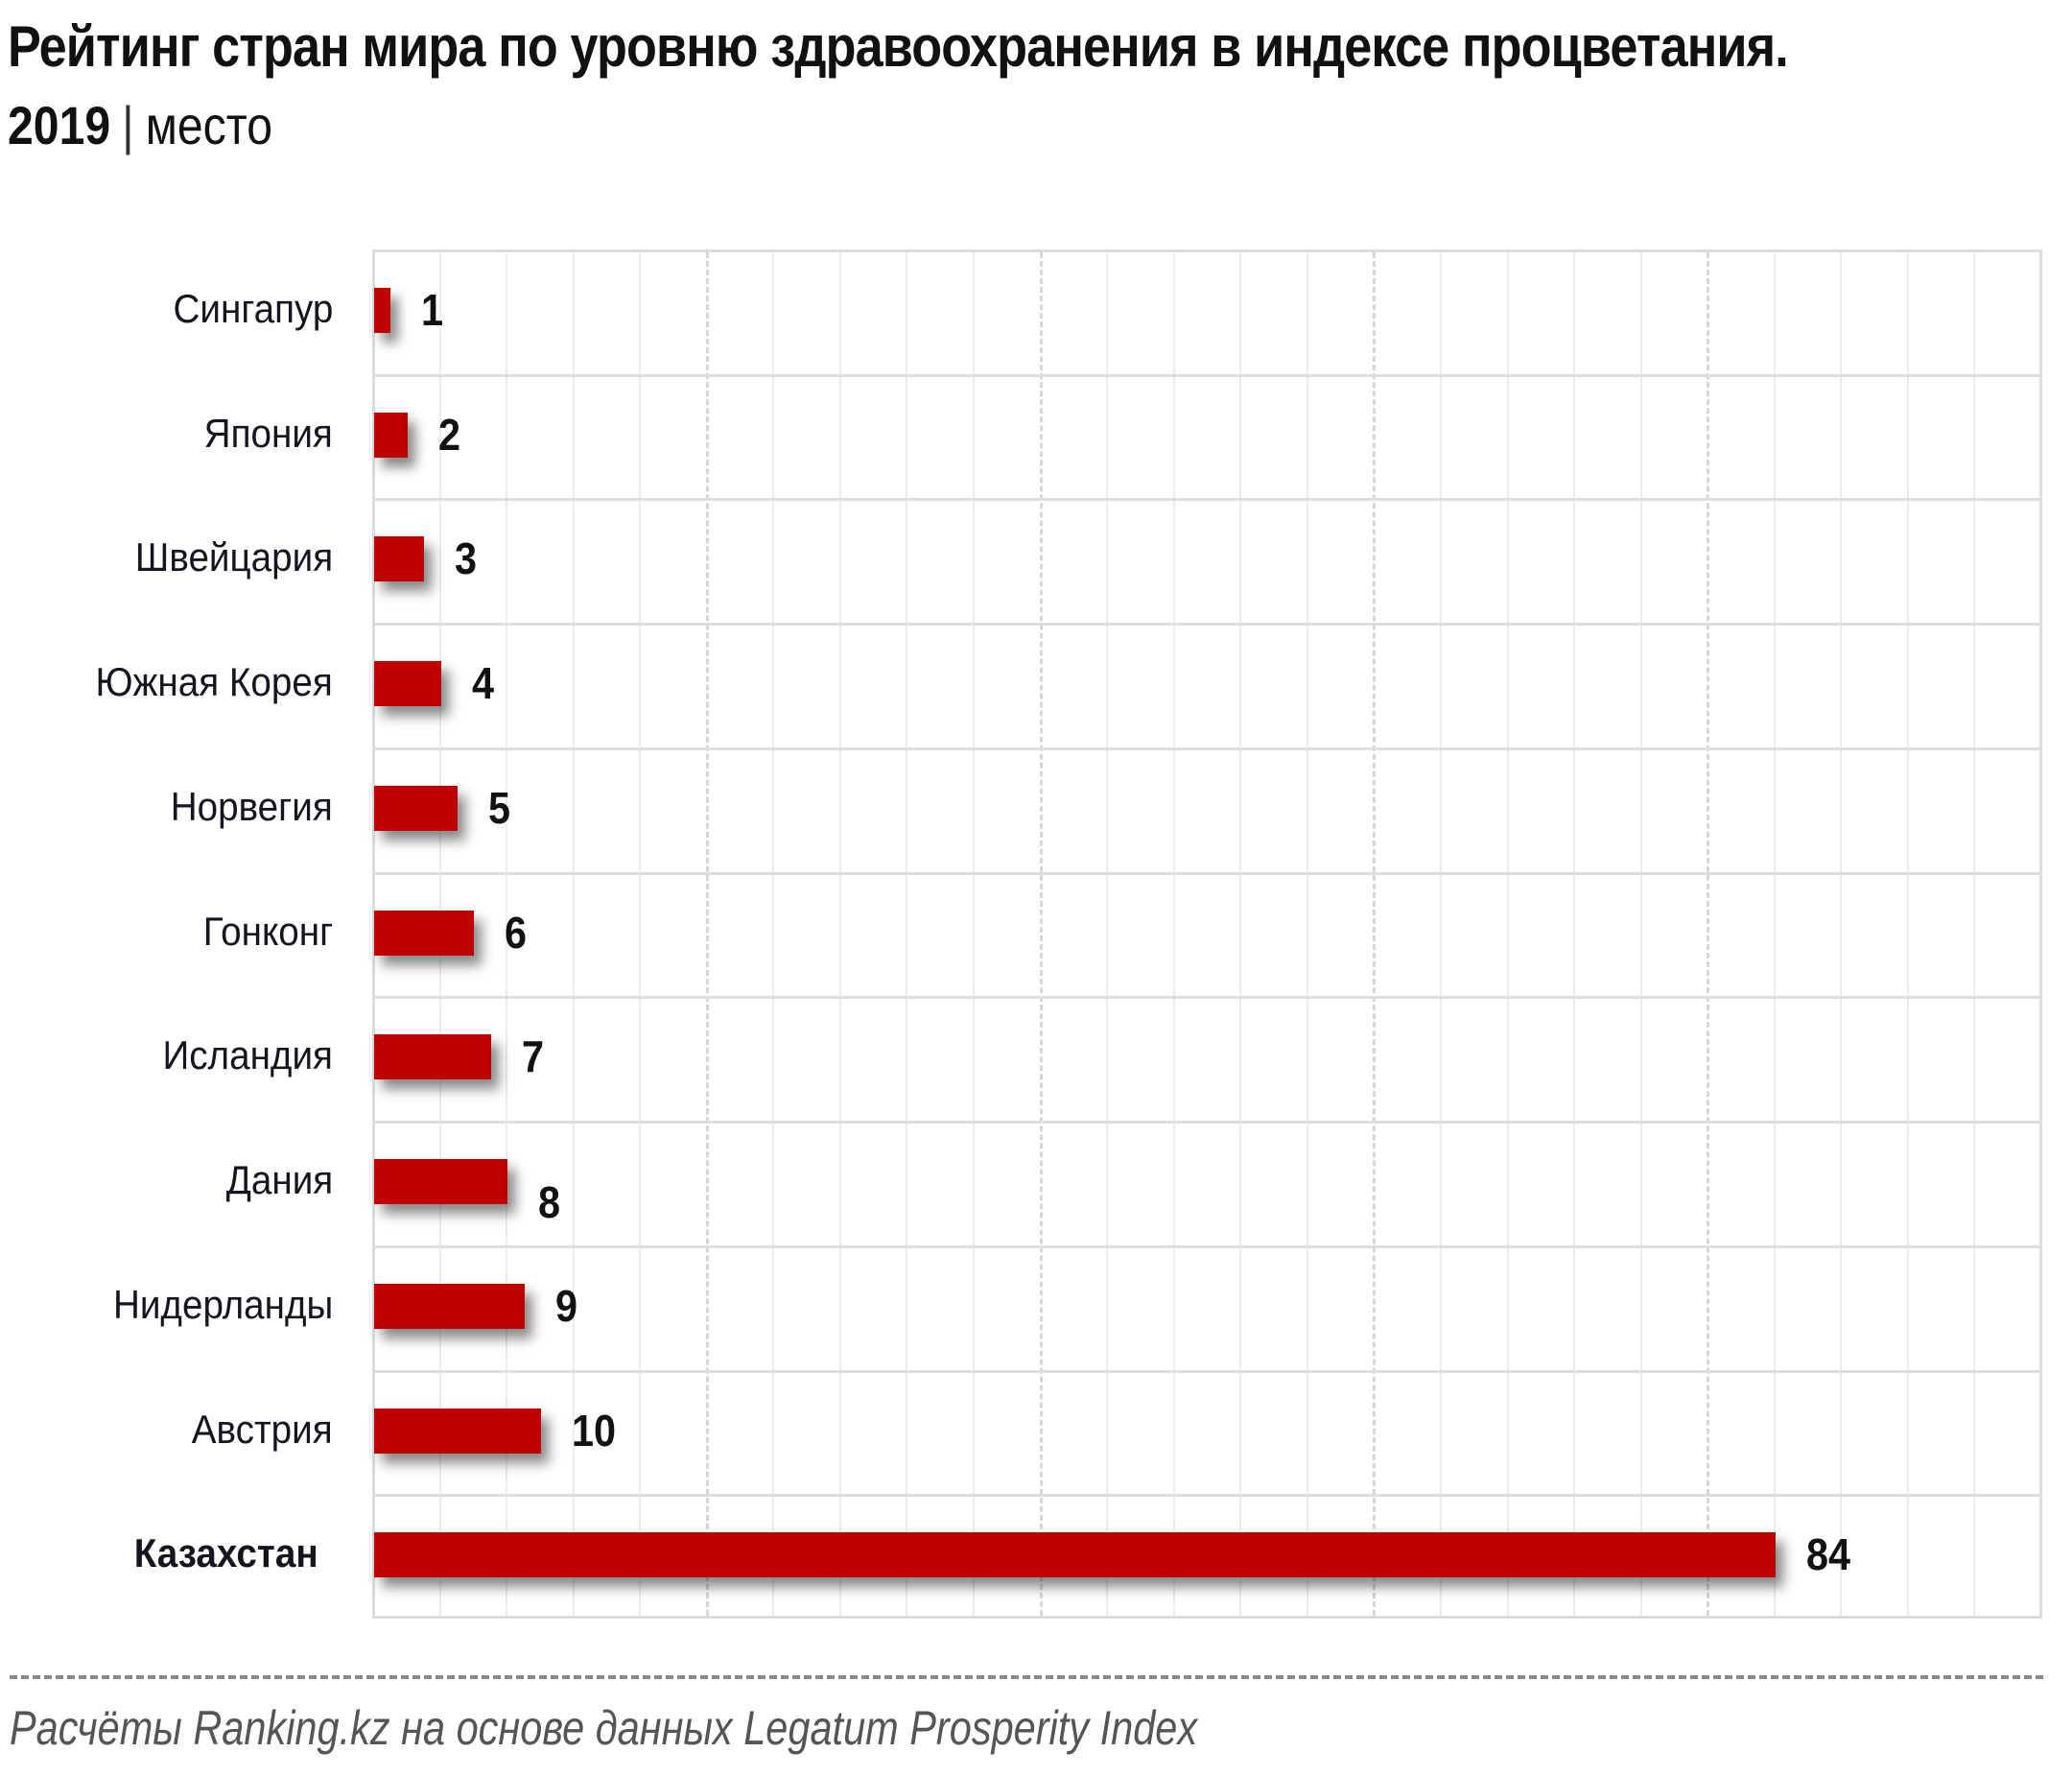 This screenshot has width=2072, height=1776. Describe the element at coordinates (222, 1304) in the screenshot. I see `category-label: Нидерланды` at that location.